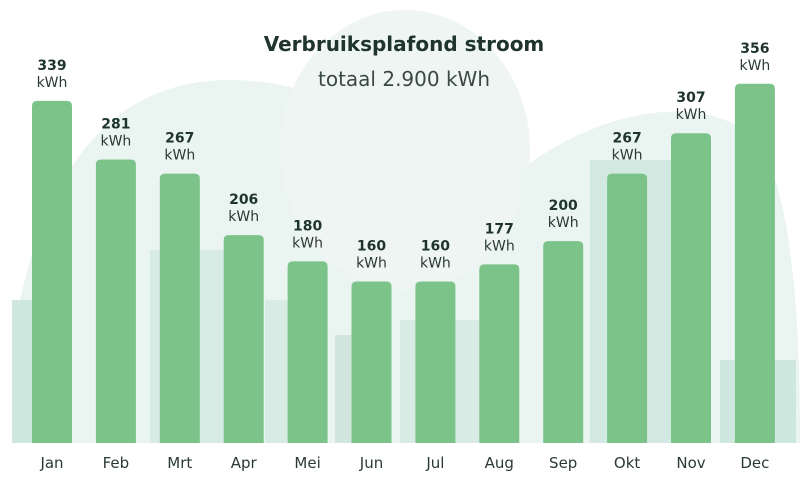 This screenshot has height=480, width=808. What do you see at coordinates (307, 352) in the screenshot?
I see `bar-mei` at bounding box center [307, 352].